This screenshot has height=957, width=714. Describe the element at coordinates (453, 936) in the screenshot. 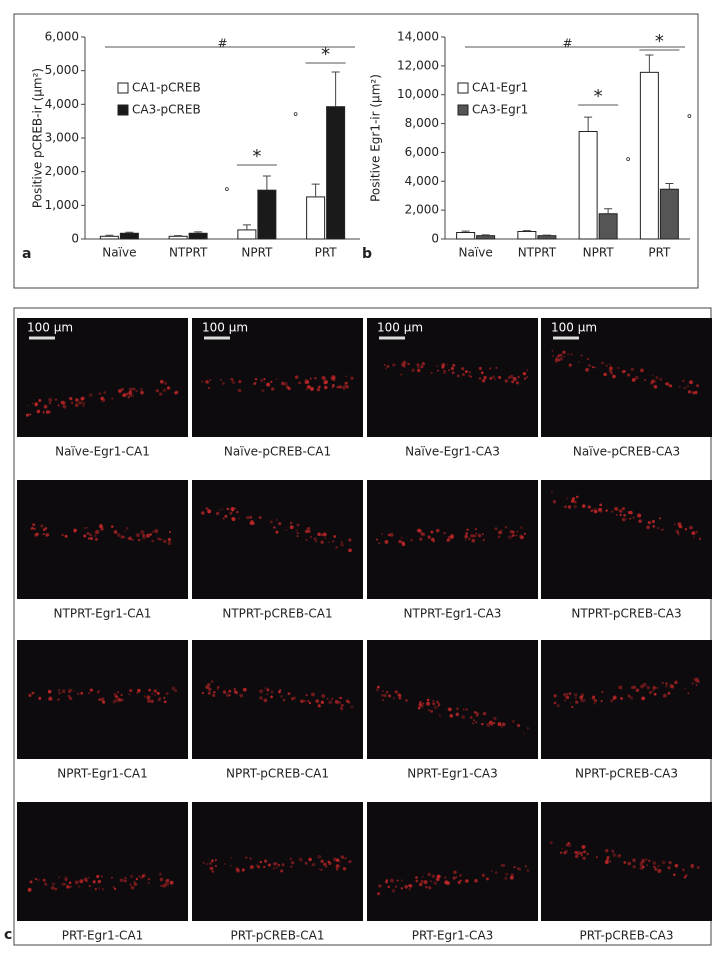

I see `micrograph-label: PRT-Egr1-CA3` at that location.